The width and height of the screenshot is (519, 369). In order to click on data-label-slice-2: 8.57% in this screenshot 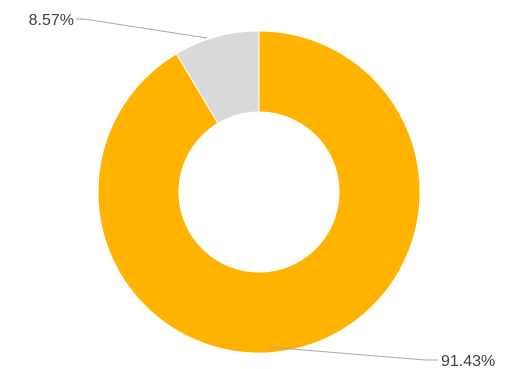, I will do `click(51, 20)`.